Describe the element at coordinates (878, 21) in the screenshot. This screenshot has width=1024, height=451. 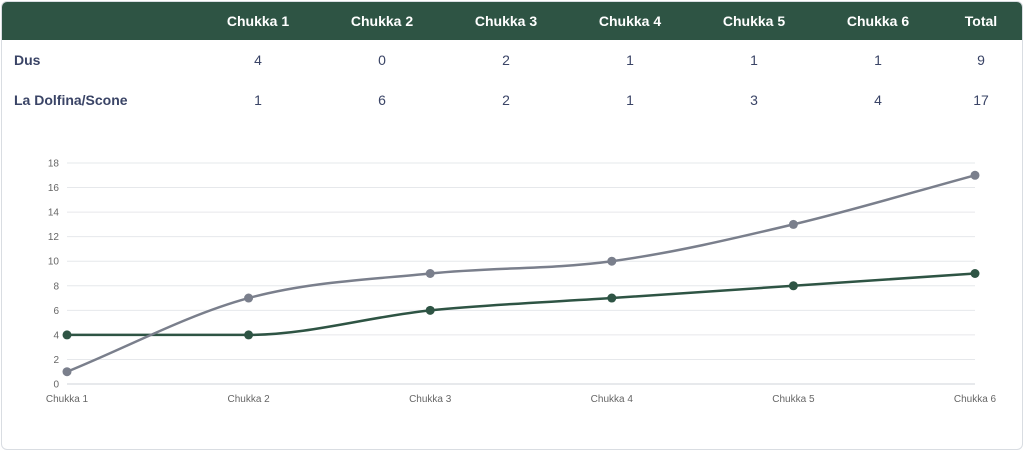
I see `header-chukka-6: Chukka 6` at that location.